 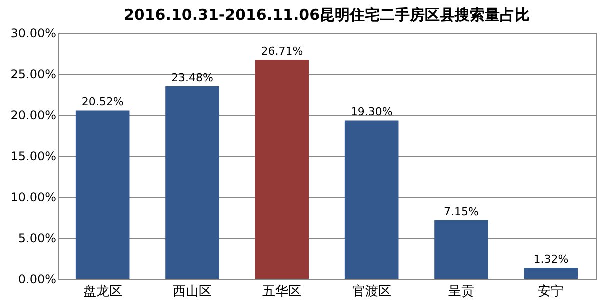 I want to click on y-tick-label: 5.00%, so click(x=37, y=239).